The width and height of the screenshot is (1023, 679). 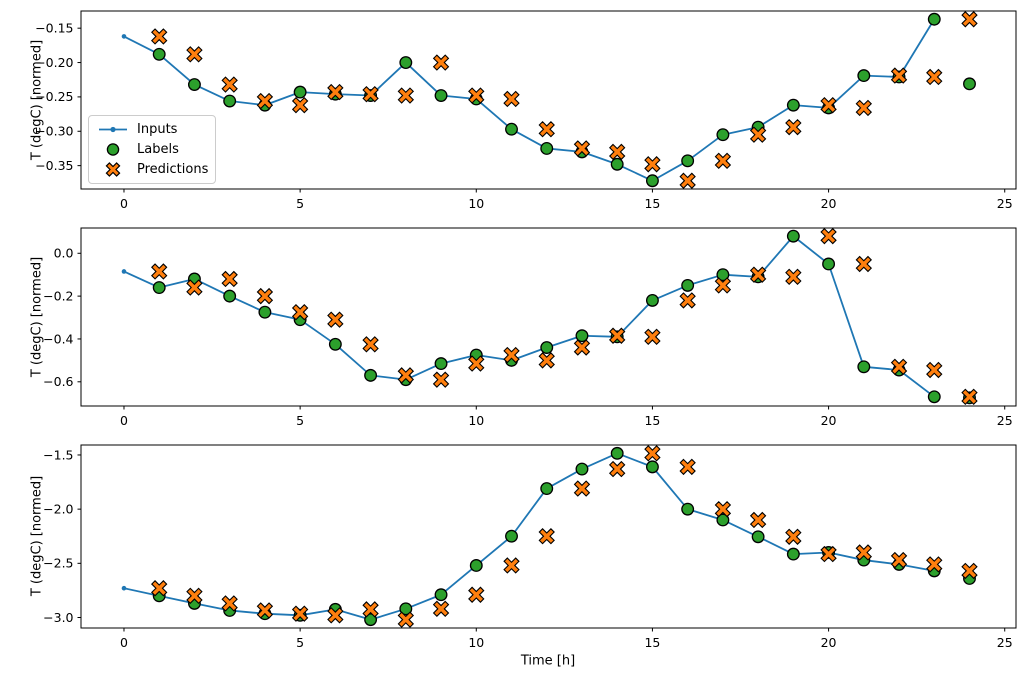 What do you see at coordinates (37, 536) in the screenshot?
I see `y-axis-label-subplot-3: T (degC) [normed]` at bounding box center [37, 536].